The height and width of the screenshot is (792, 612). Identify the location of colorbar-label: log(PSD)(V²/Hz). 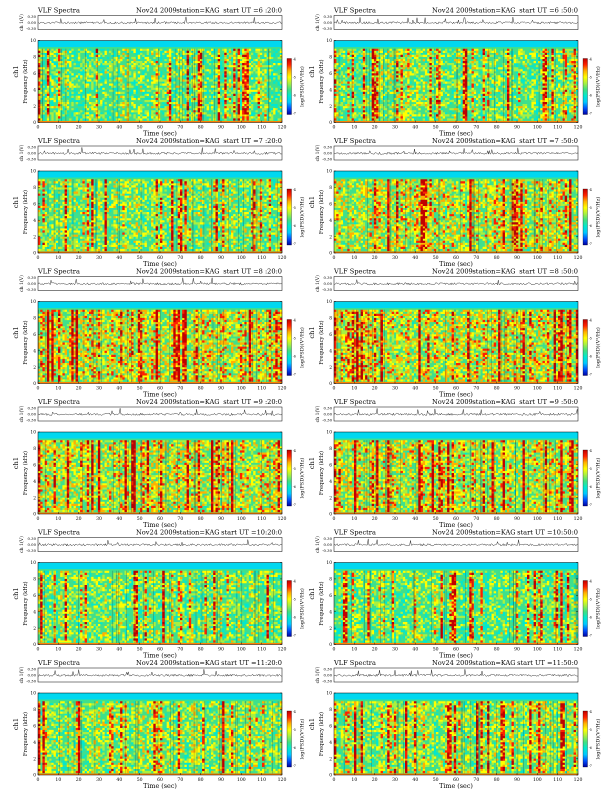
(302, 608).